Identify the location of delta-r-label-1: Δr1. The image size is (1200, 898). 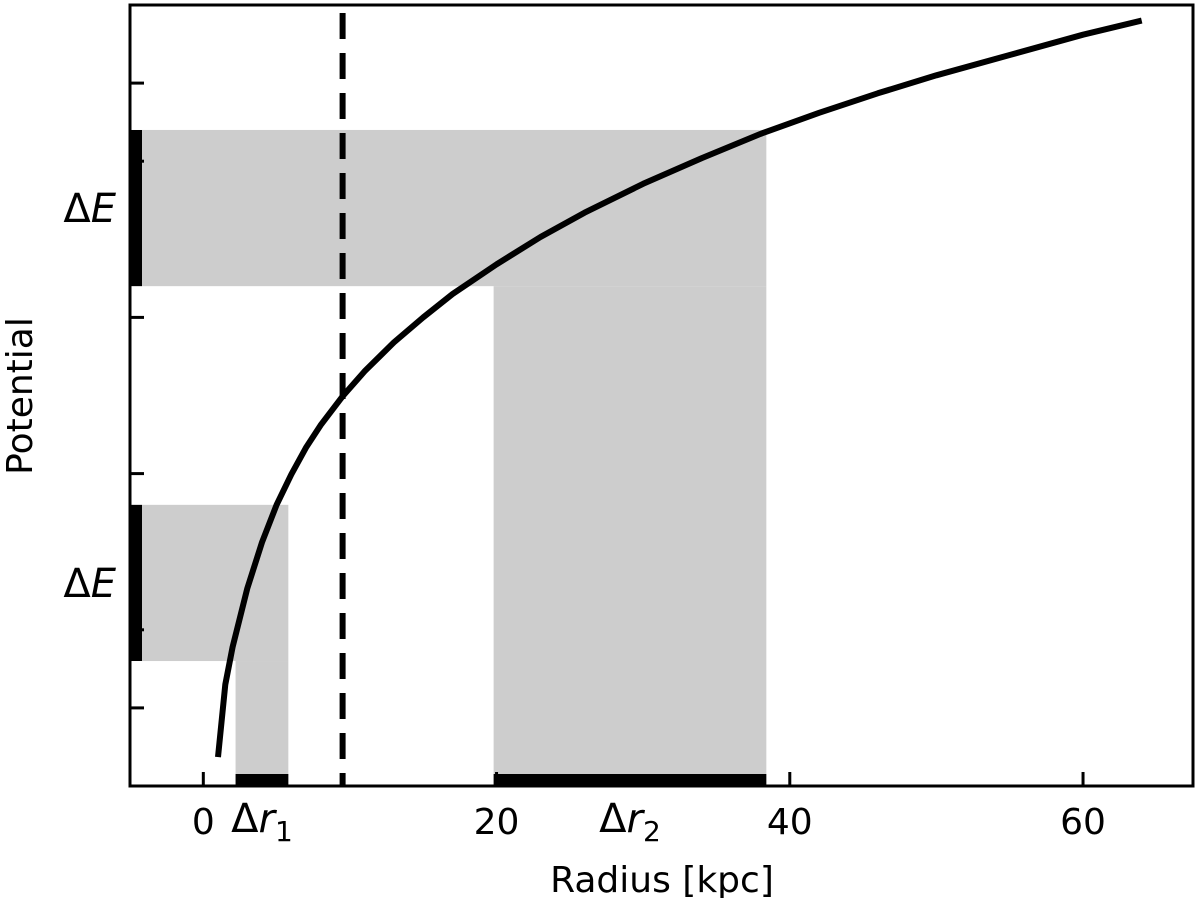
(262, 822).